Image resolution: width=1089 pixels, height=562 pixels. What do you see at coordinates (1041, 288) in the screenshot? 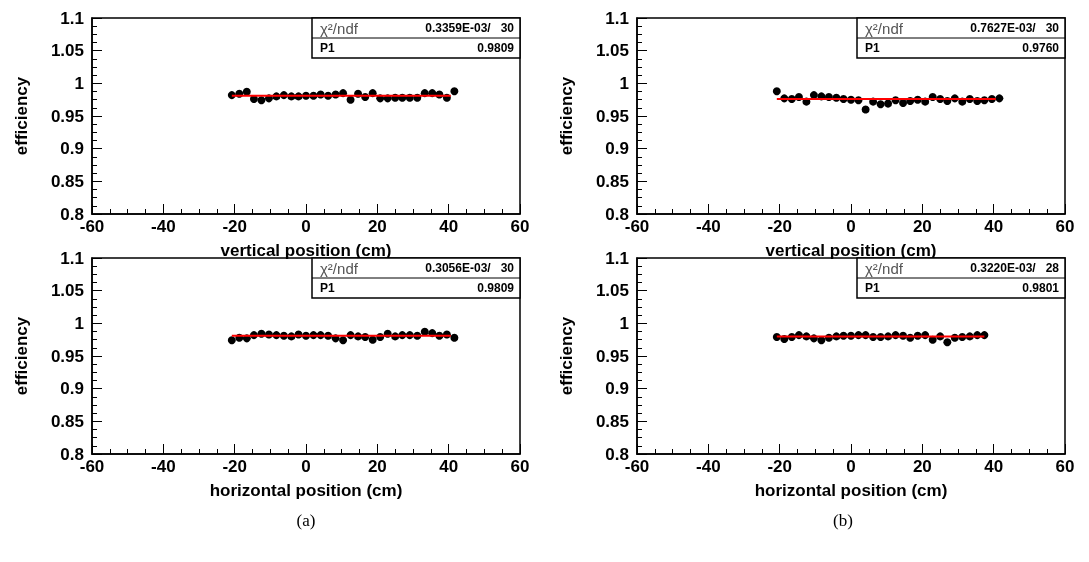
I see `annotation: 0.9801` at bounding box center [1041, 288].